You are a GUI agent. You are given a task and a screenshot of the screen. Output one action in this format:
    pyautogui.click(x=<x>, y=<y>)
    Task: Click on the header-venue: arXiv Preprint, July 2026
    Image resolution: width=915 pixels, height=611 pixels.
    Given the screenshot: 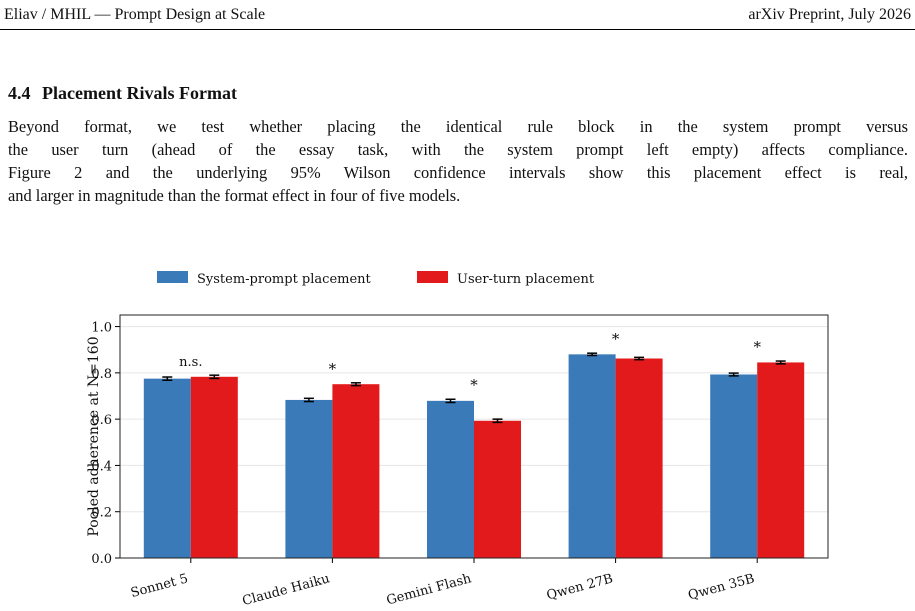 What is the action you would take?
    pyautogui.click(x=829, y=14)
    